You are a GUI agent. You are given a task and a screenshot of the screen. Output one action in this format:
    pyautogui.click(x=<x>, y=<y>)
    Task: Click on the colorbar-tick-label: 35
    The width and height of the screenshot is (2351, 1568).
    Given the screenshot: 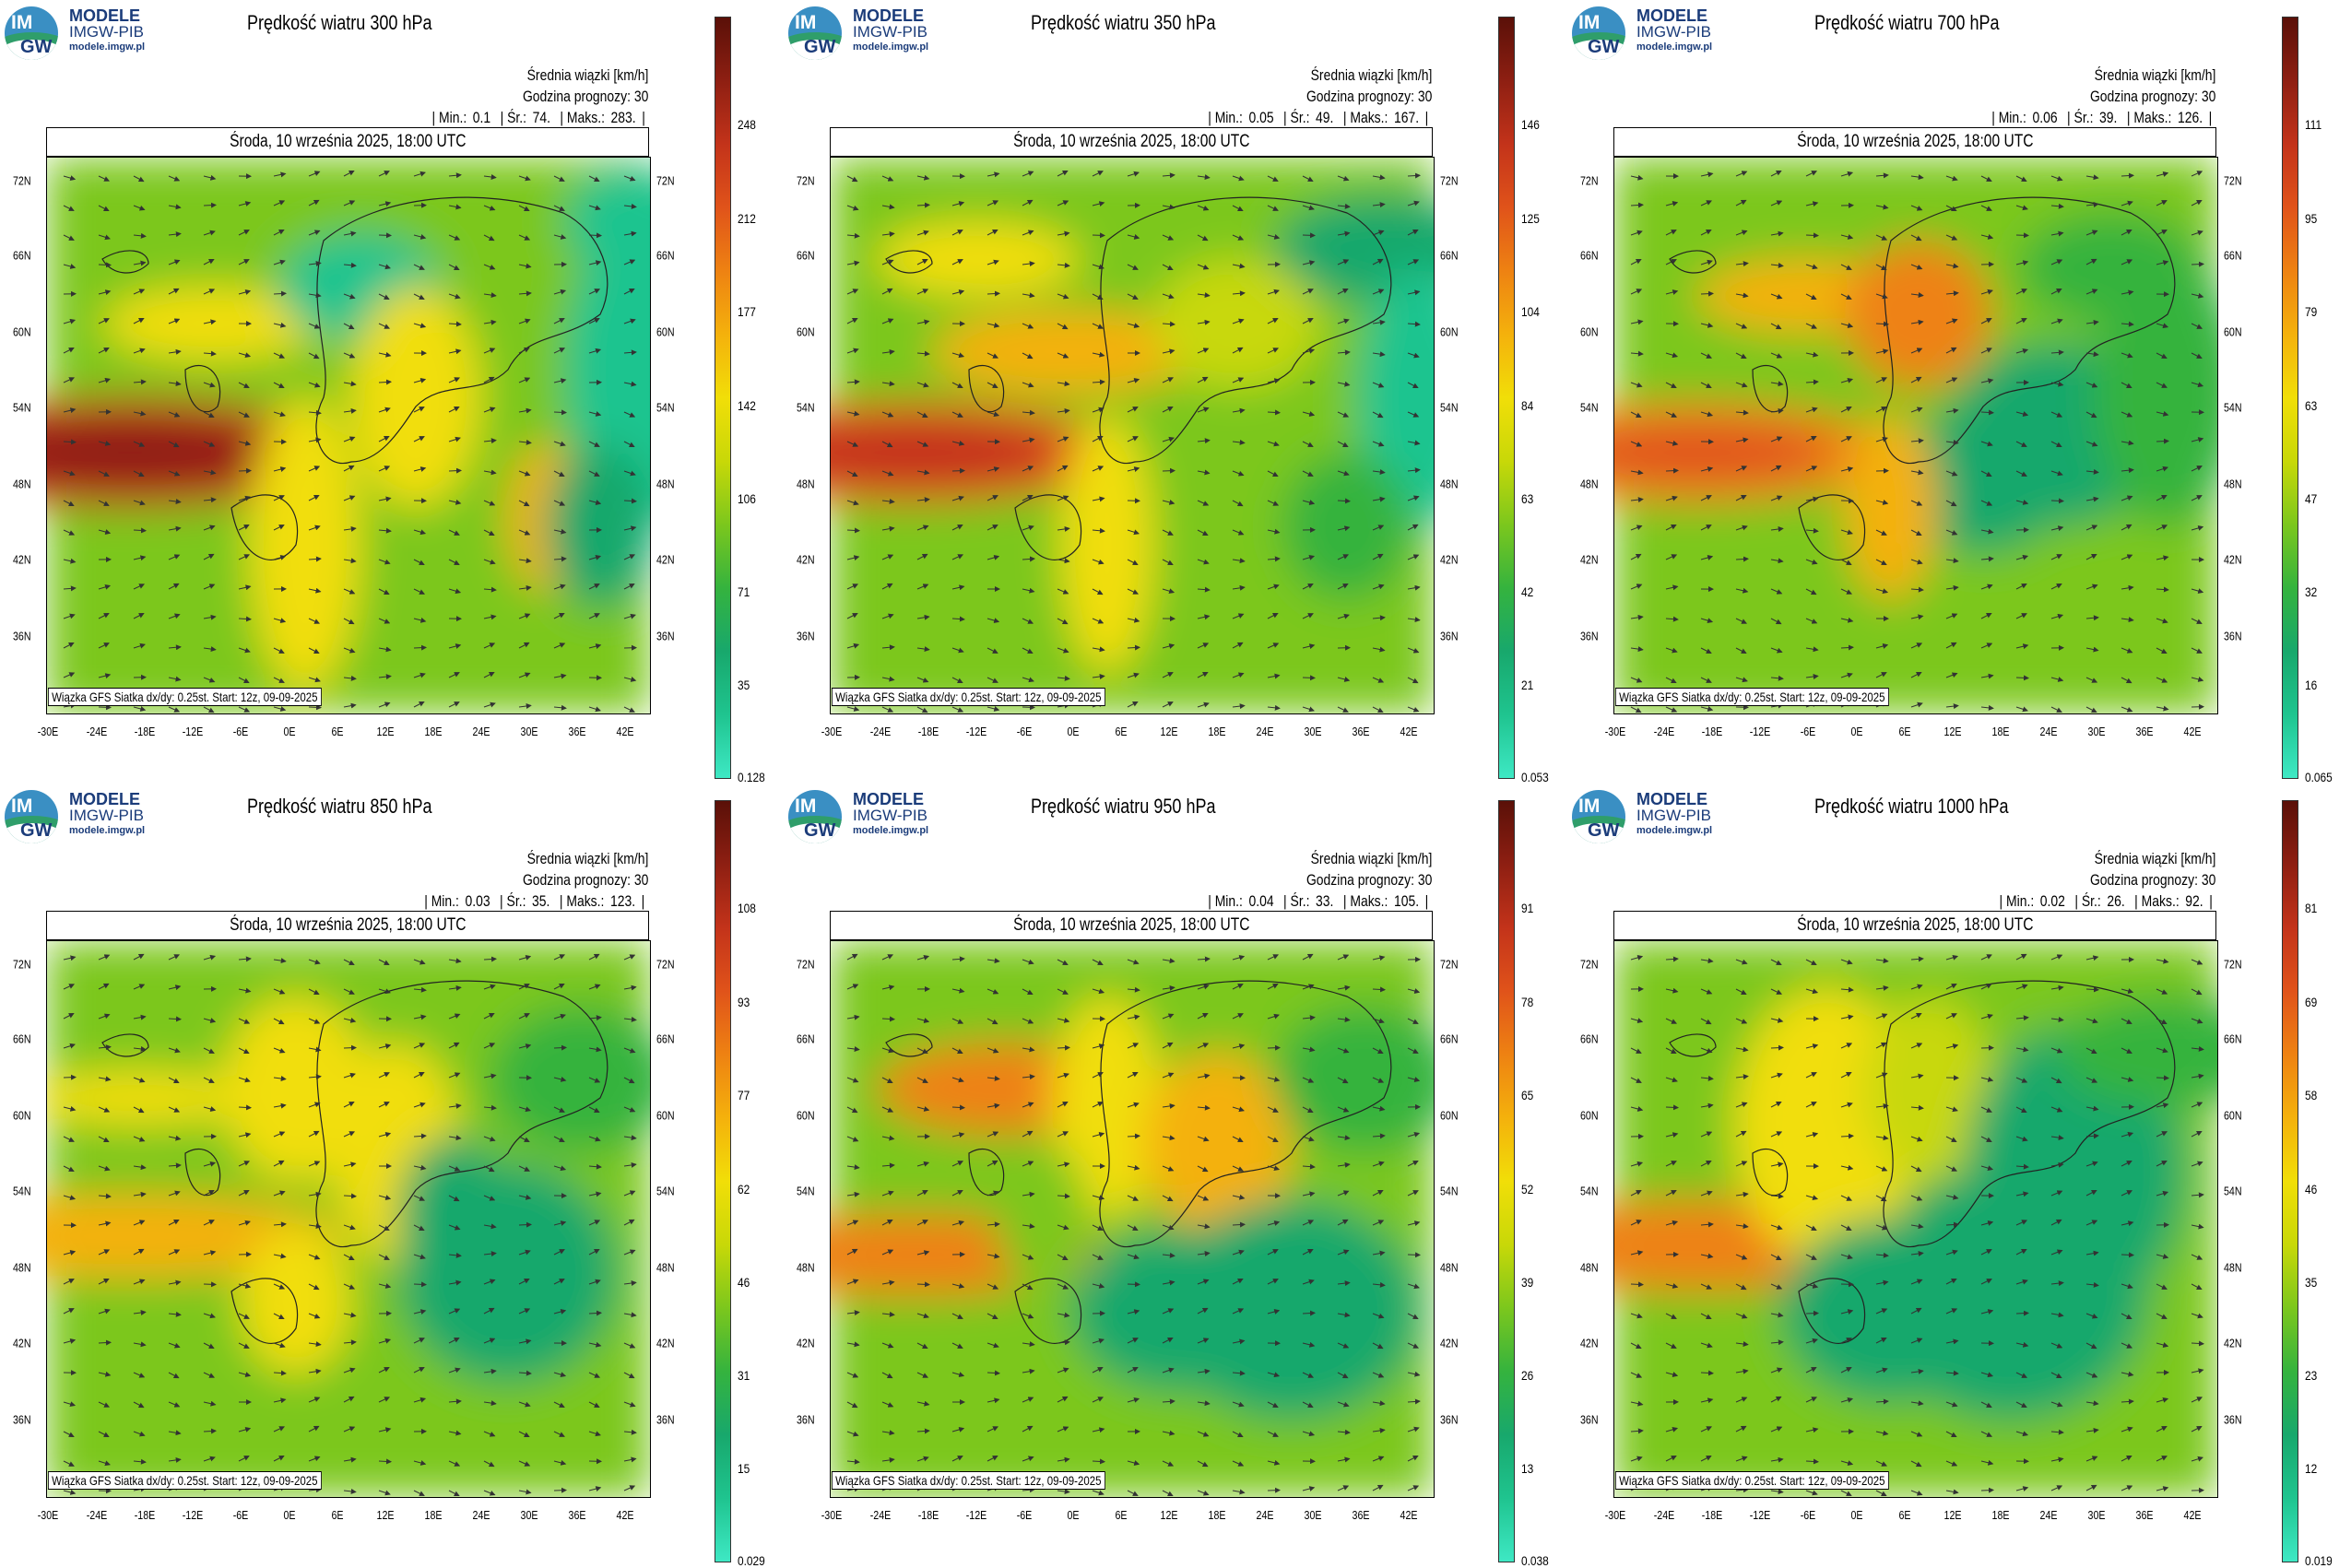 What is the action you would take?
    pyautogui.click(x=744, y=685)
    